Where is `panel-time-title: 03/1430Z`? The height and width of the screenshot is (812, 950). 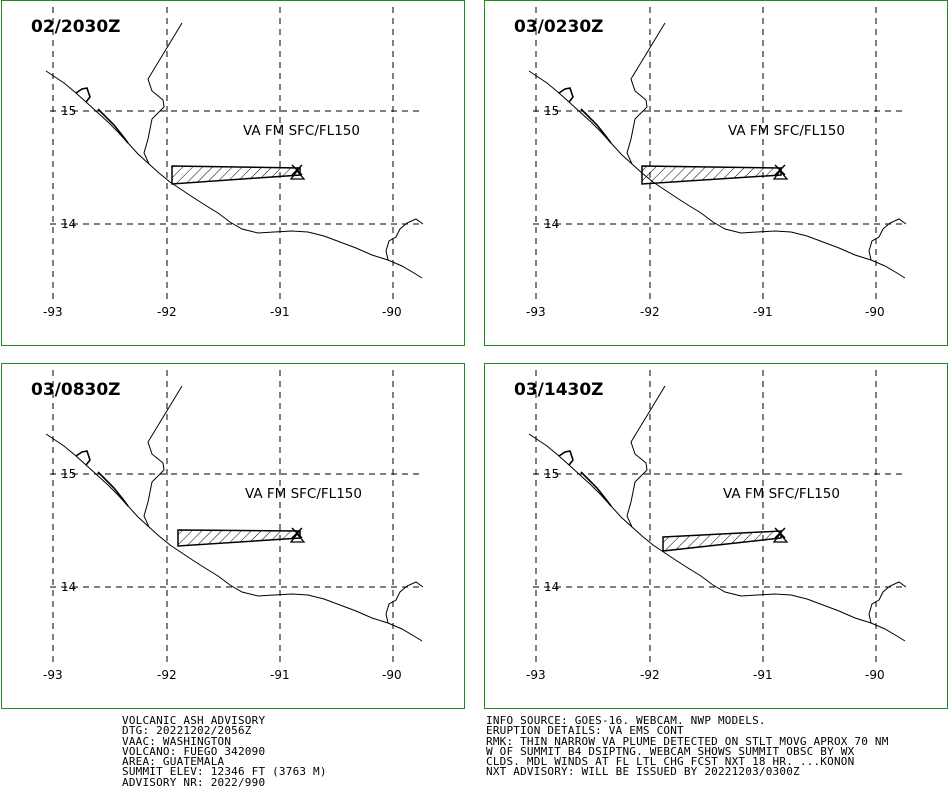
panel-time-title: 03/1430Z is located at coordinates (559, 390).